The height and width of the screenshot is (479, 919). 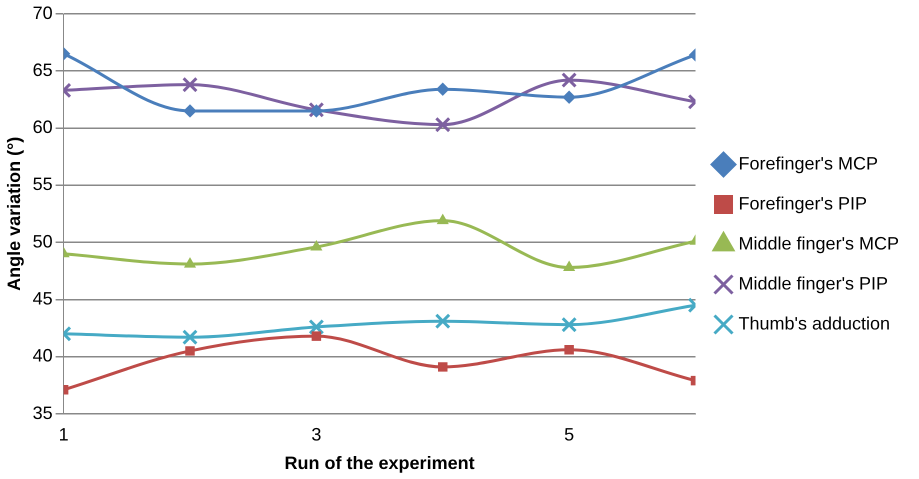 I want to click on y-tick-label: 70, so click(x=42, y=12).